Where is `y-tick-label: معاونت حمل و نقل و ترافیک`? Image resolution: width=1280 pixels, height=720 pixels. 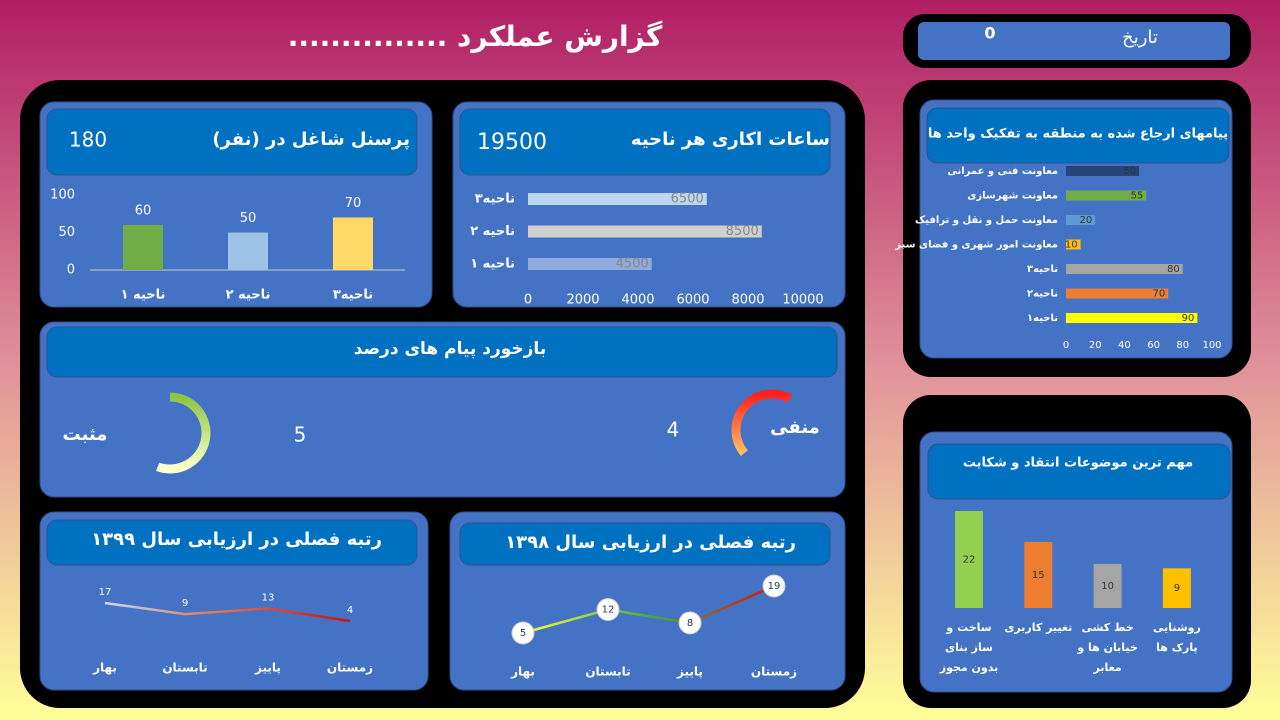 y-tick-label: معاونت حمل و نقل و ترافیک is located at coordinates (986, 220).